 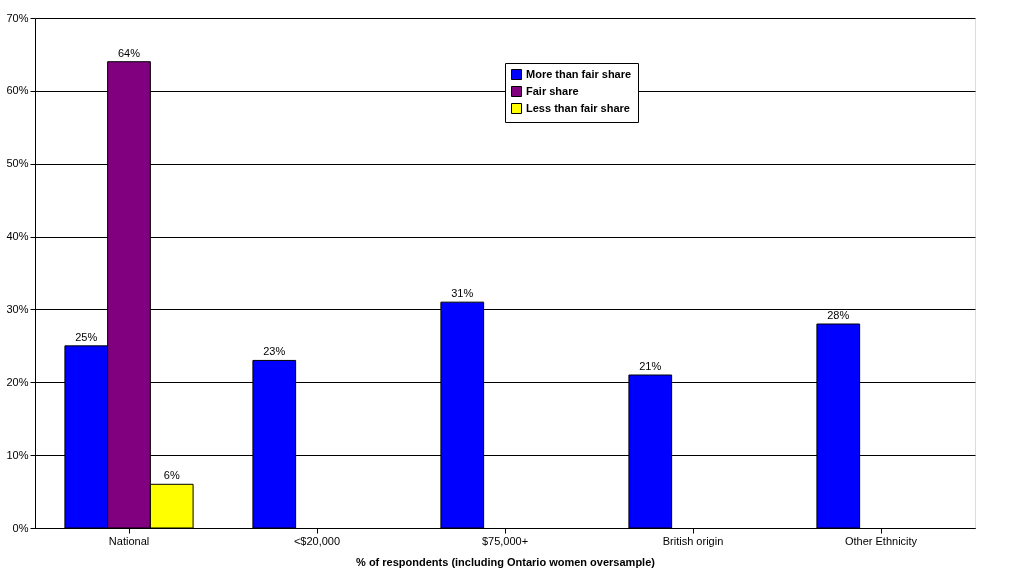 I want to click on y-tick-label: 0%, so click(x=20, y=527).